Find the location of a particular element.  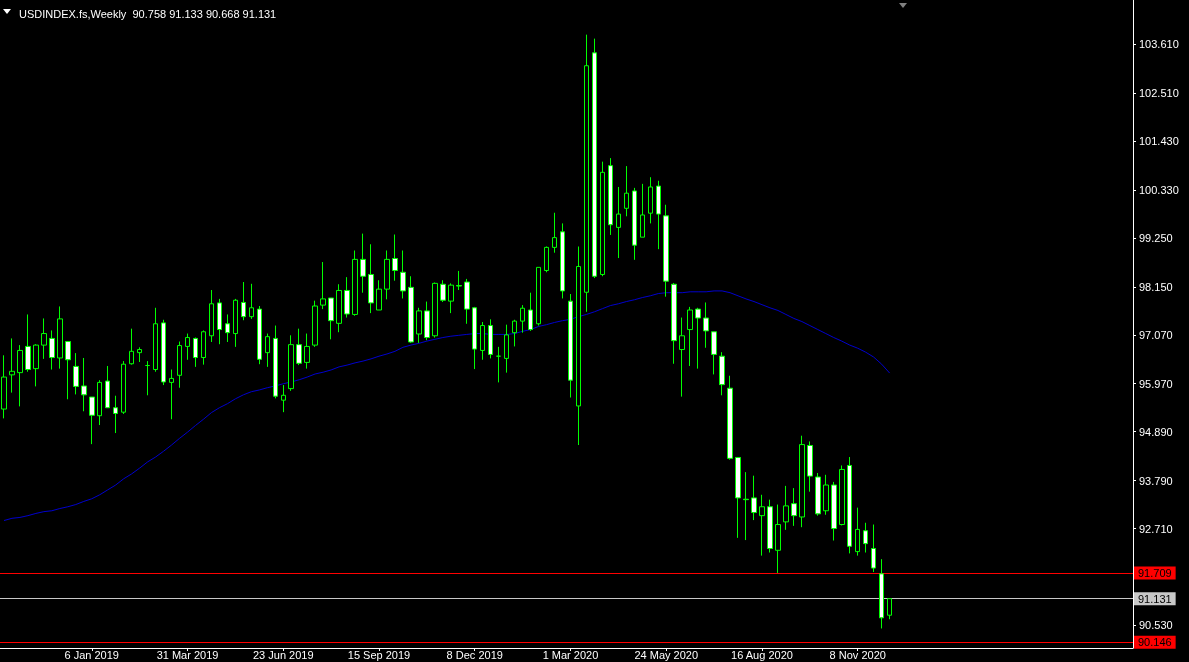

y-tick-label: 101.430 is located at coordinates (1159, 141).